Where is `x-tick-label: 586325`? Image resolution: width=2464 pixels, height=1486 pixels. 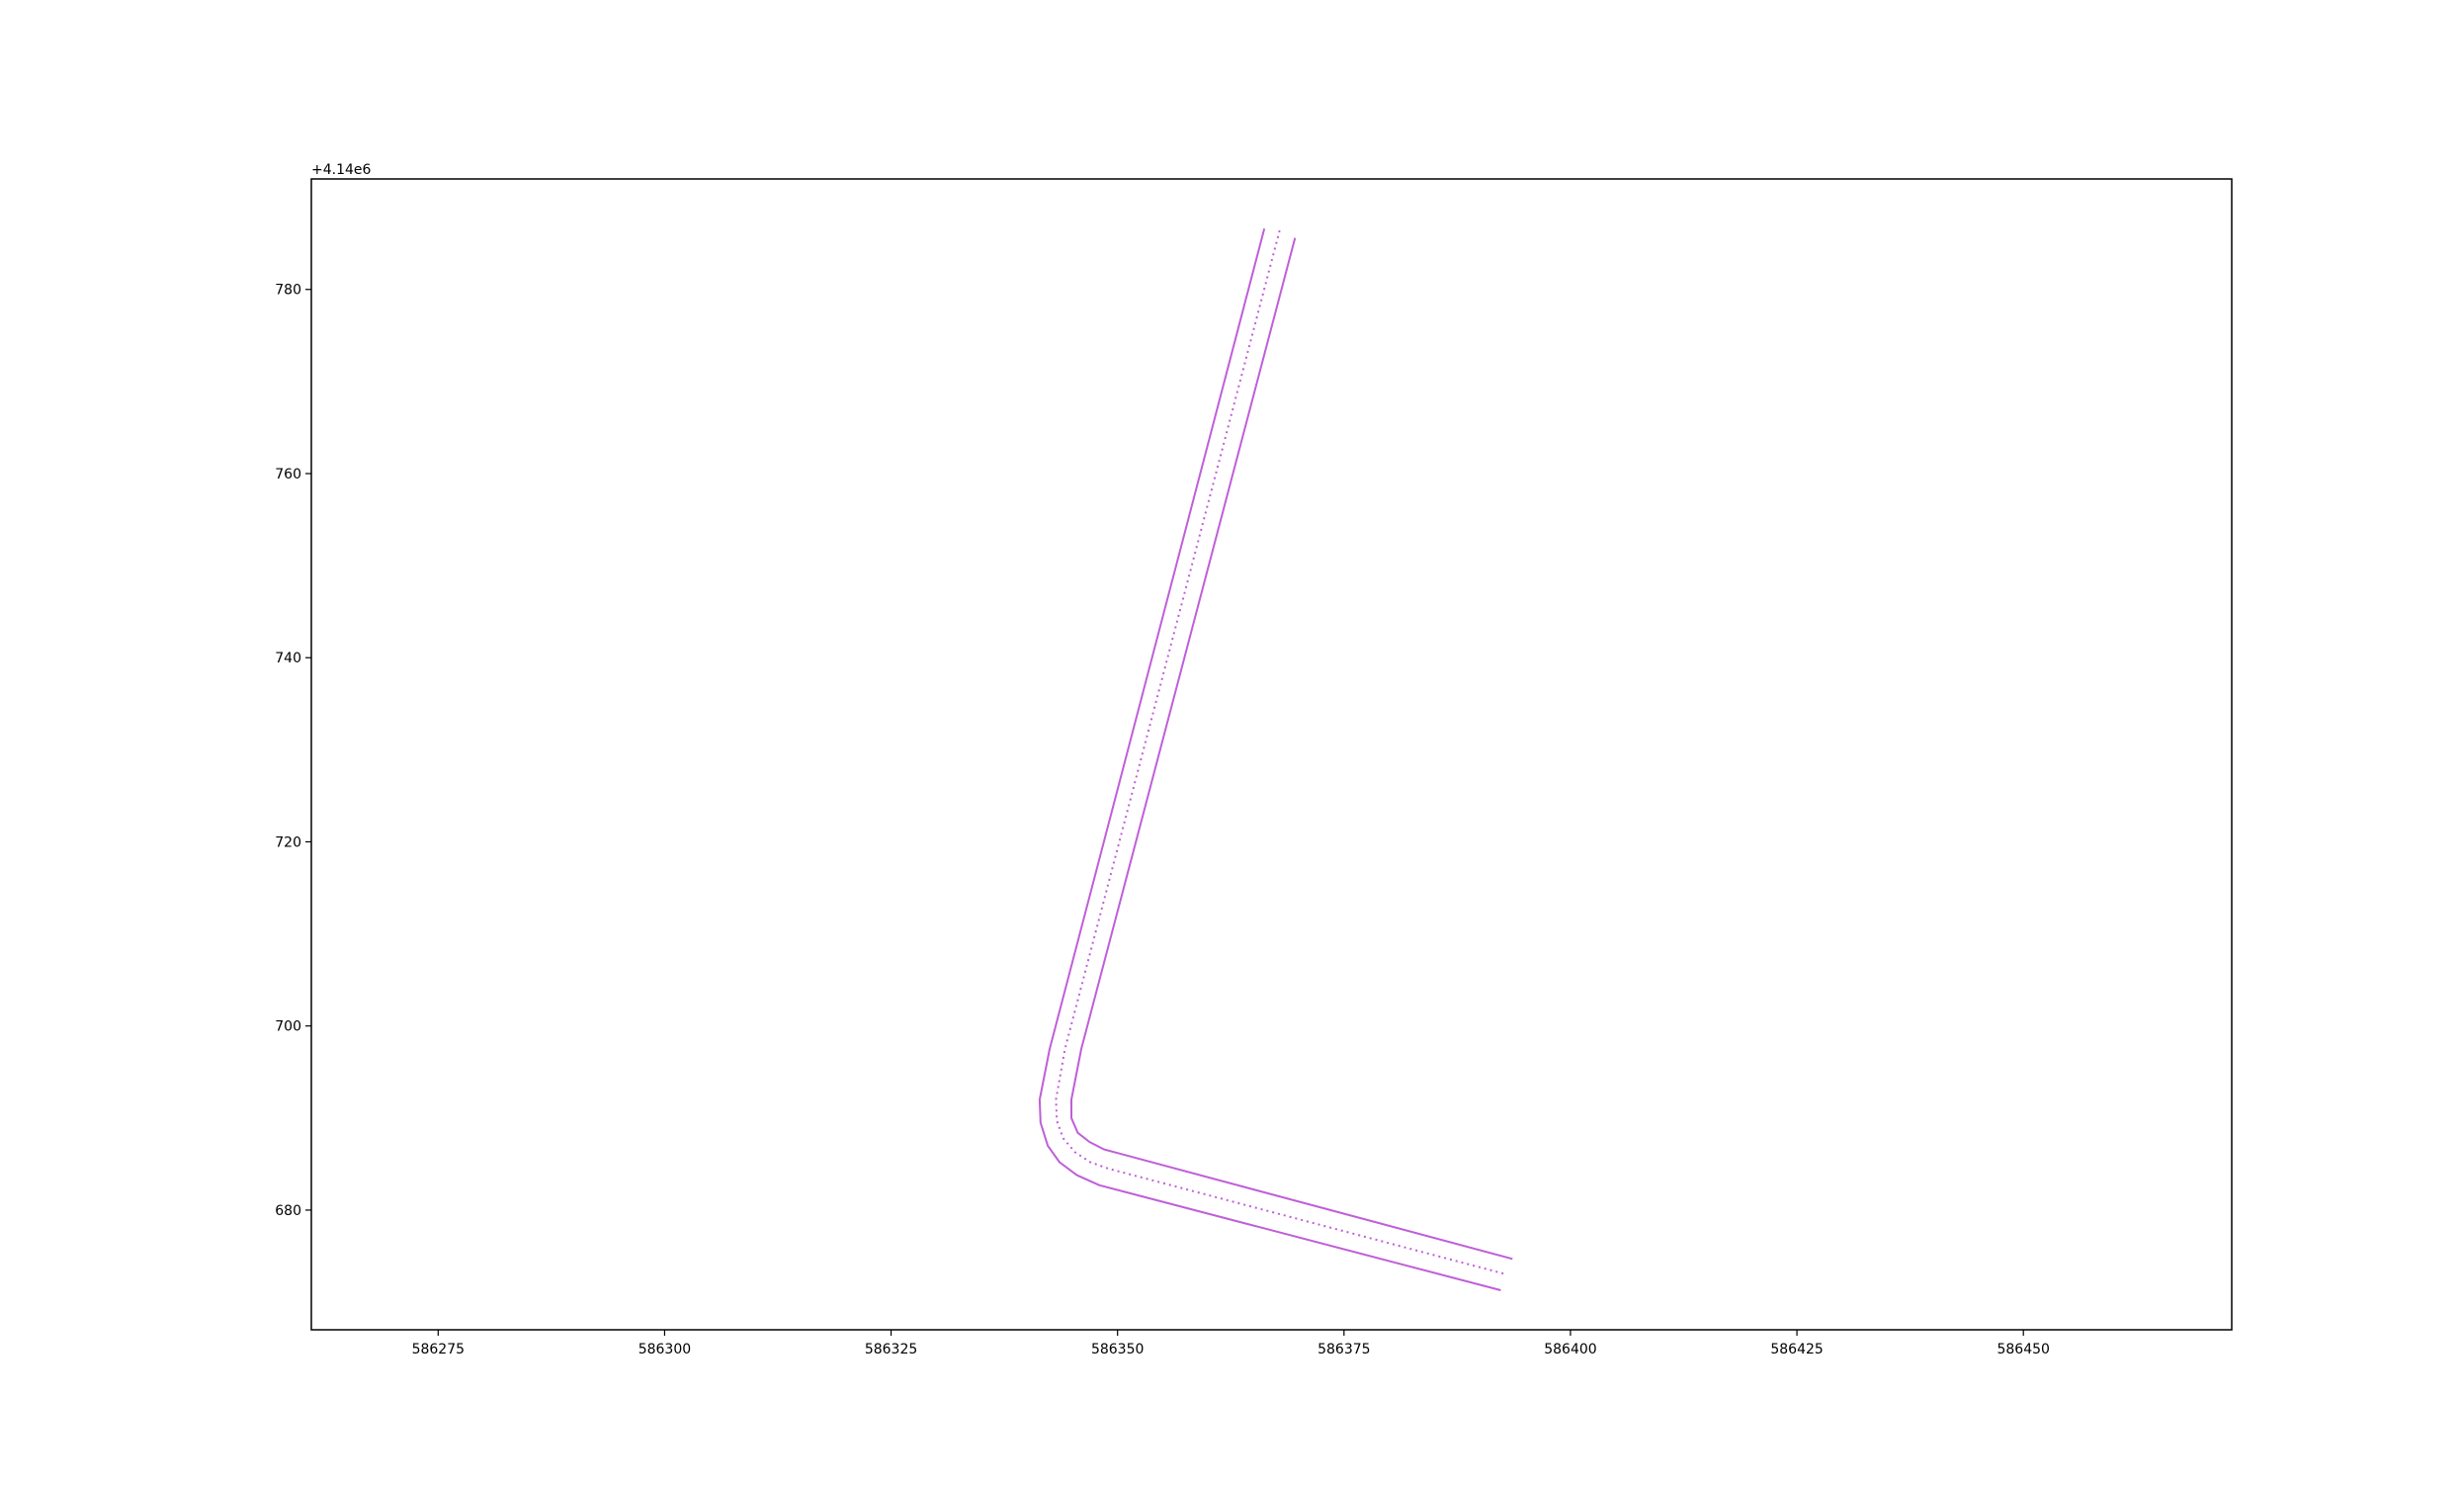 x-tick-label: 586325 is located at coordinates (891, 1349).